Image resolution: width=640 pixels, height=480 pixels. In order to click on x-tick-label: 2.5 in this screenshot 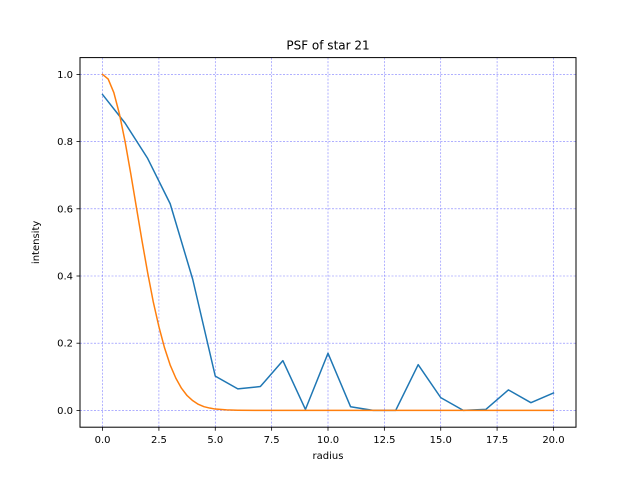, I will do `click(159, 440)`.